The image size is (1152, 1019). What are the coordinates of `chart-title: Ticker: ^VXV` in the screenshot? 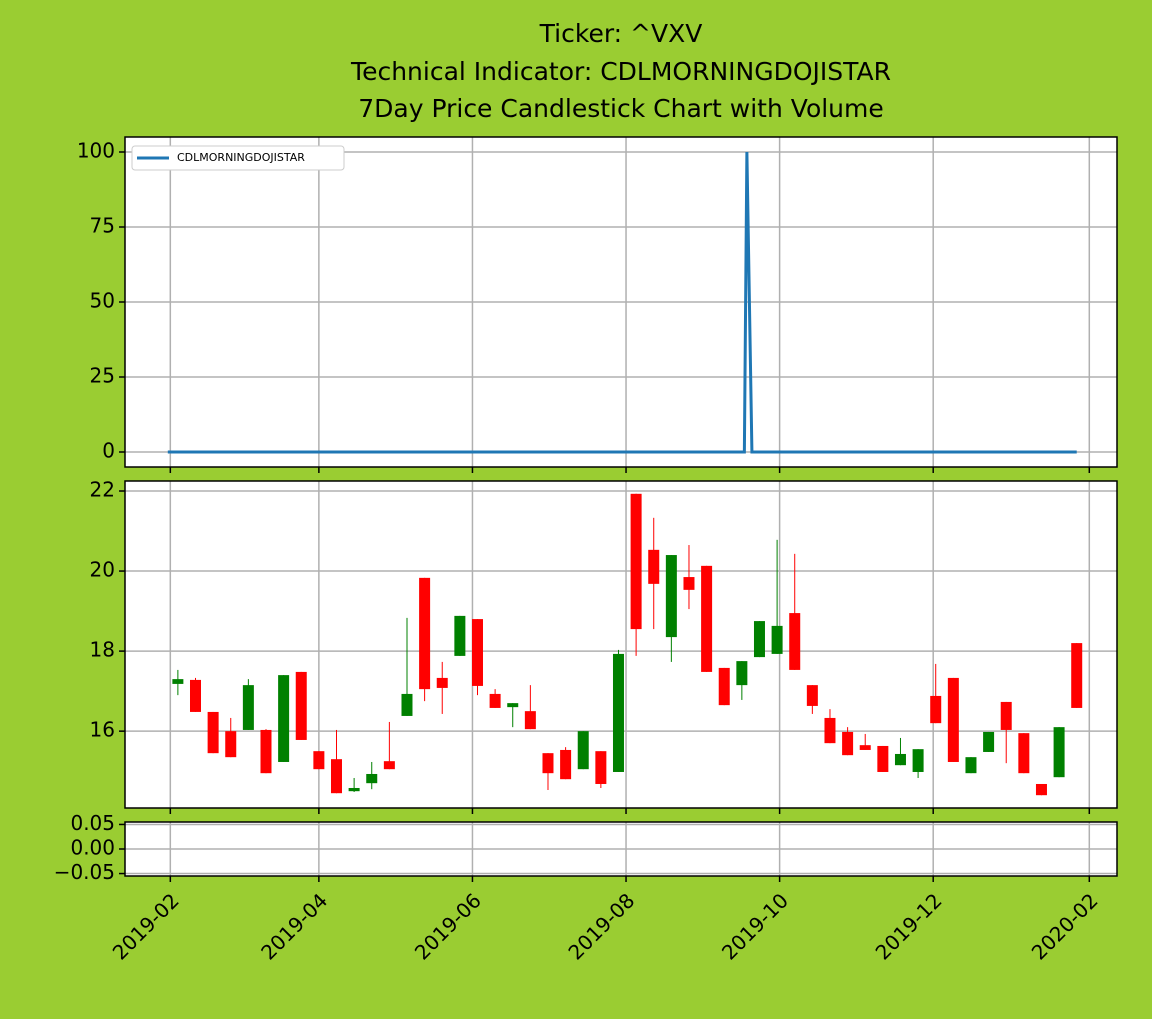 It's located at (621, 33).